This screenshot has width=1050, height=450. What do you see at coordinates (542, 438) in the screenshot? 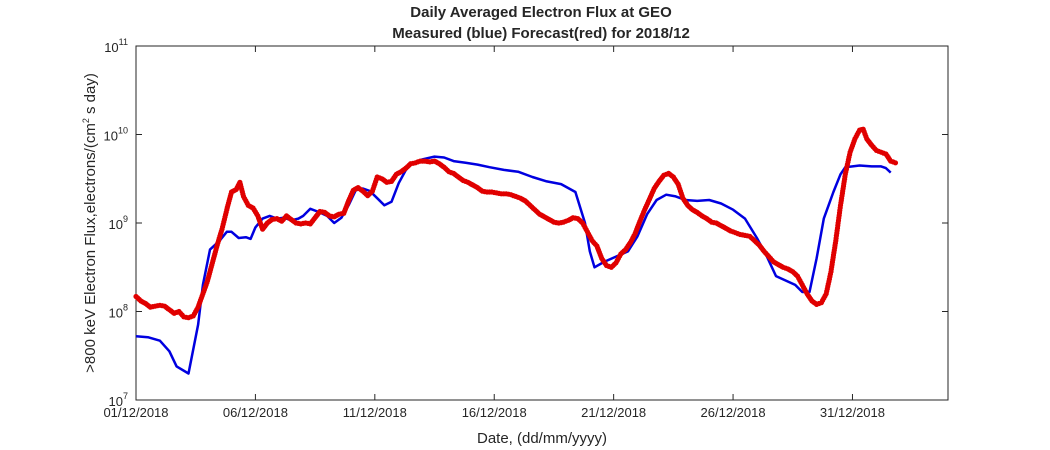
I see `x-axis-label: Date, (dd/mm/yyyy)` at bounding box center [542, 438].